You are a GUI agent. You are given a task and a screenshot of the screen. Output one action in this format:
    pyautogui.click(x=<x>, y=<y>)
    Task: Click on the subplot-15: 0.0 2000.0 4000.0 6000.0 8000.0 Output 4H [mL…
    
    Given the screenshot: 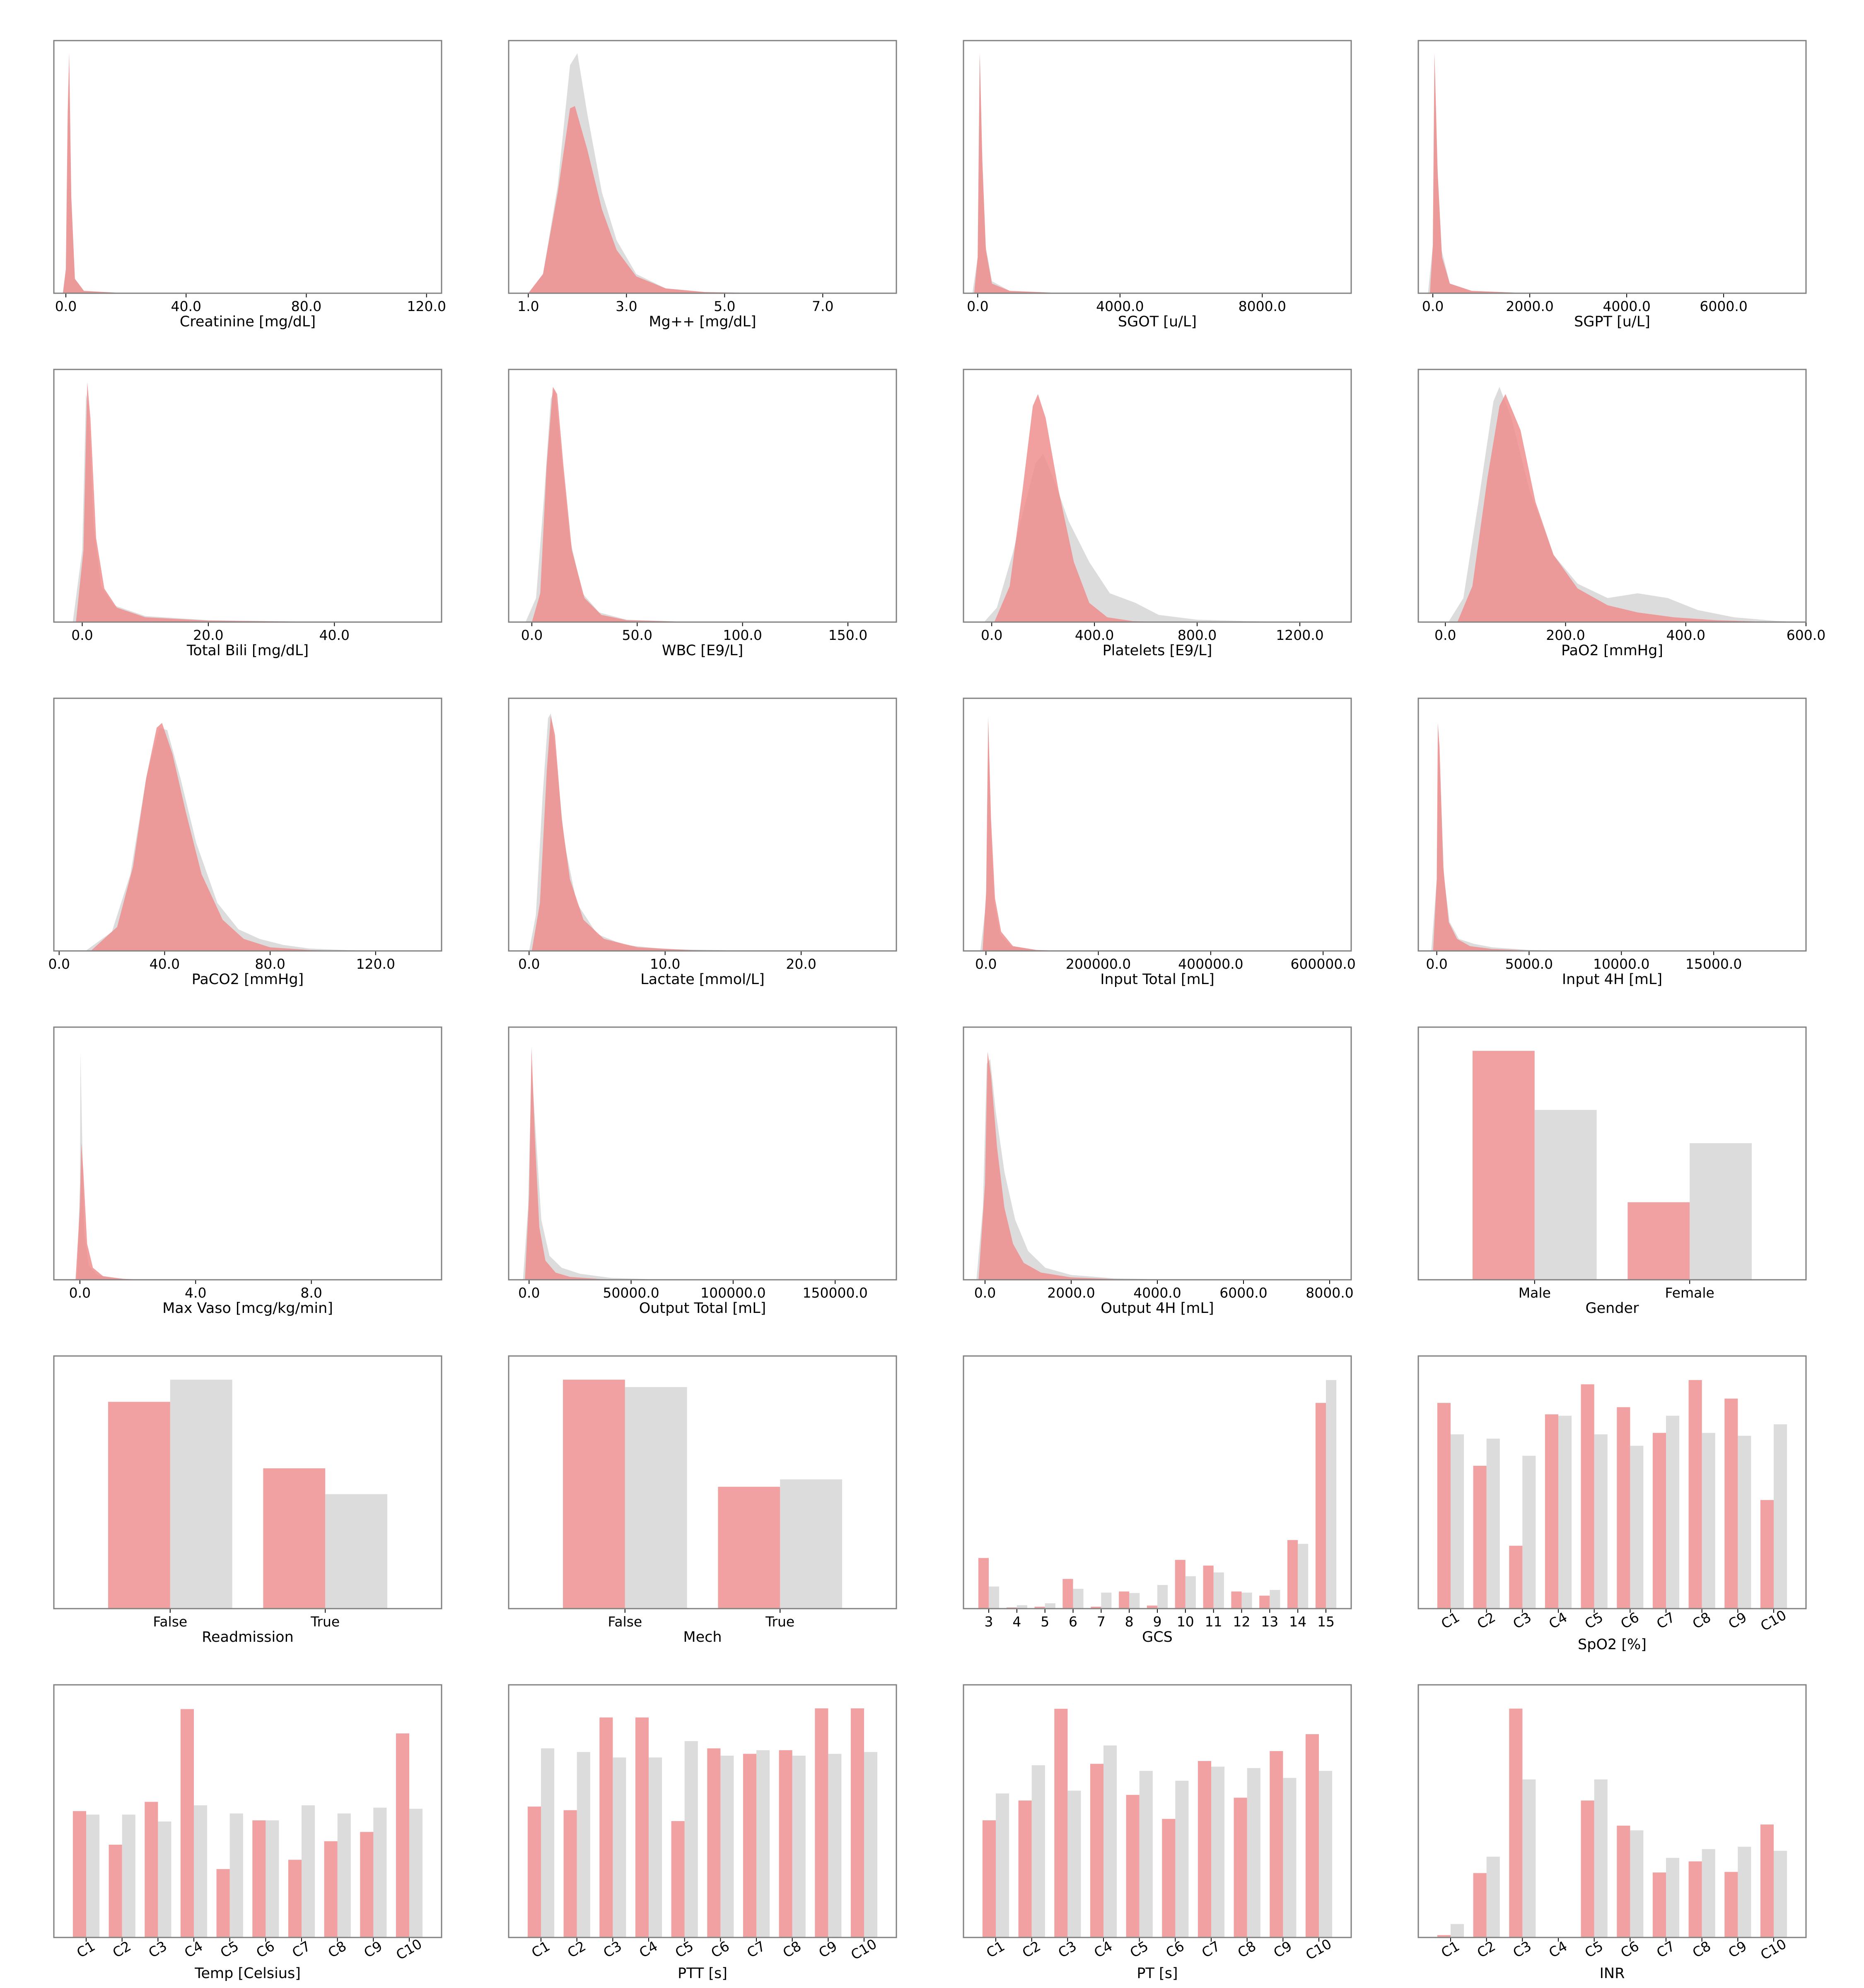 What is the action you would take?
    pyautogui.click(x=1158, y=1171)
    